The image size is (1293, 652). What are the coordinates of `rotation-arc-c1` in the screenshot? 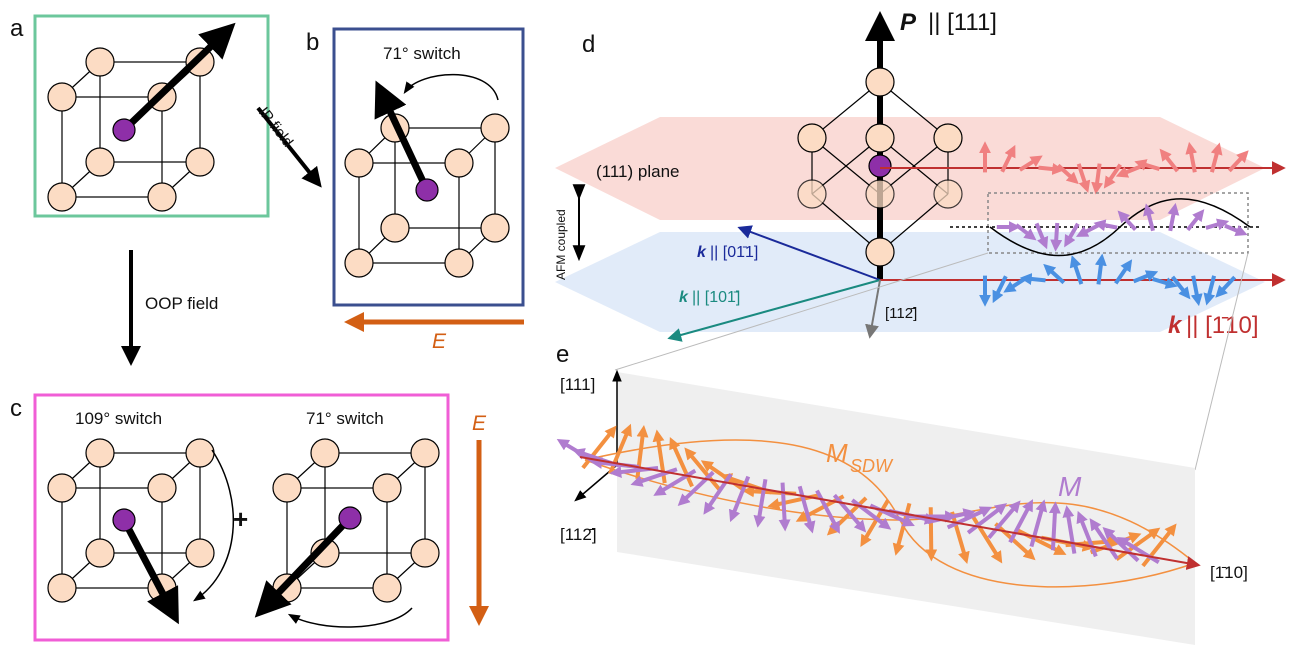 It's located at (214, 525).